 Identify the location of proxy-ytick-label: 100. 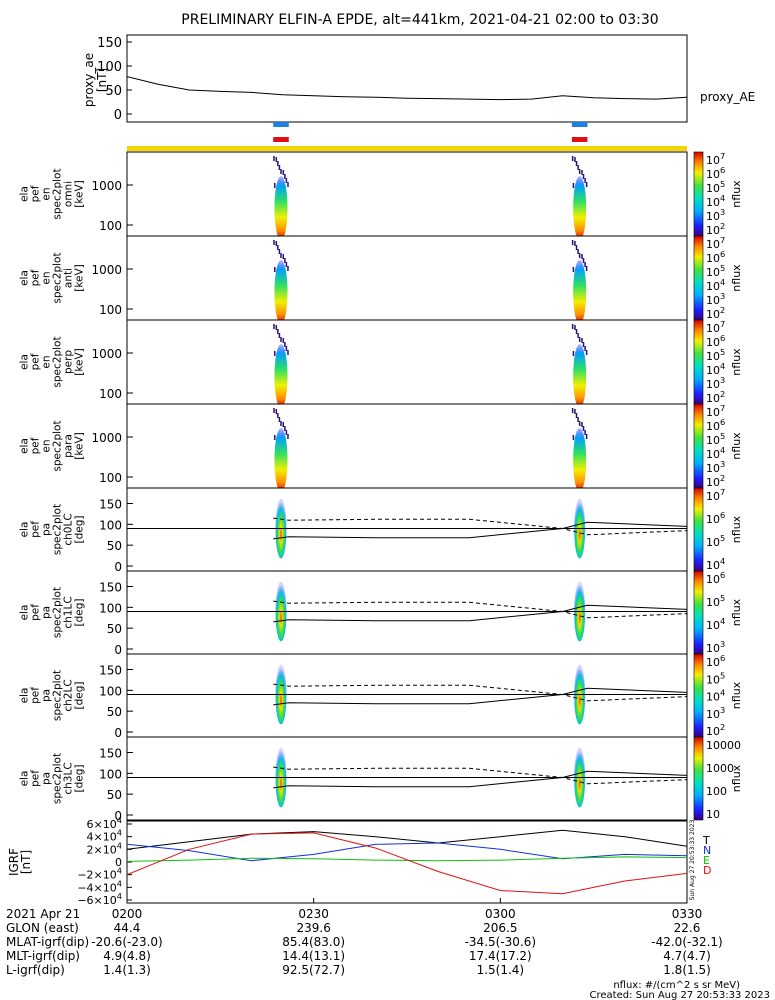
(109, 67).